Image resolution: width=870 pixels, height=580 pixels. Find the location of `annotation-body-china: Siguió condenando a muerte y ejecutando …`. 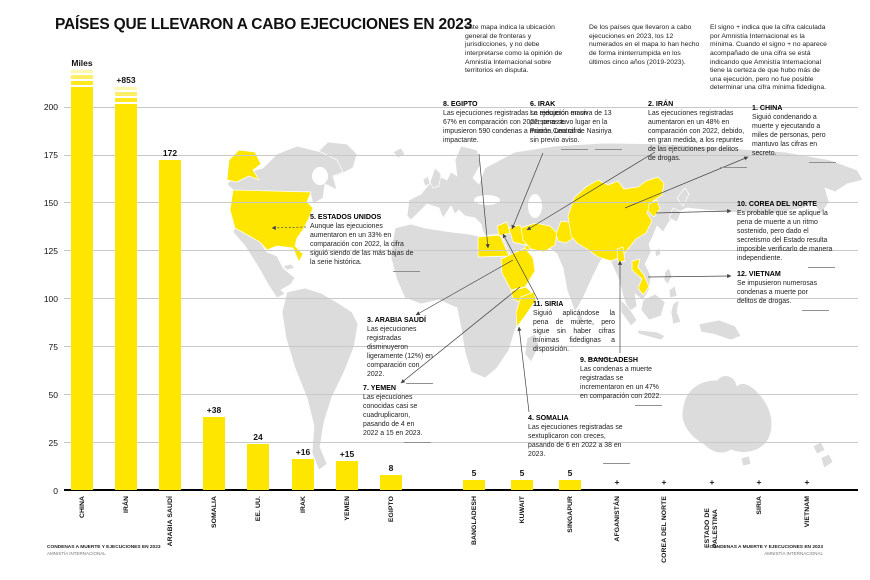

annotation-body-china: Siguió condenando a muerte y ejecutando … is located at coordinates (789, 136).